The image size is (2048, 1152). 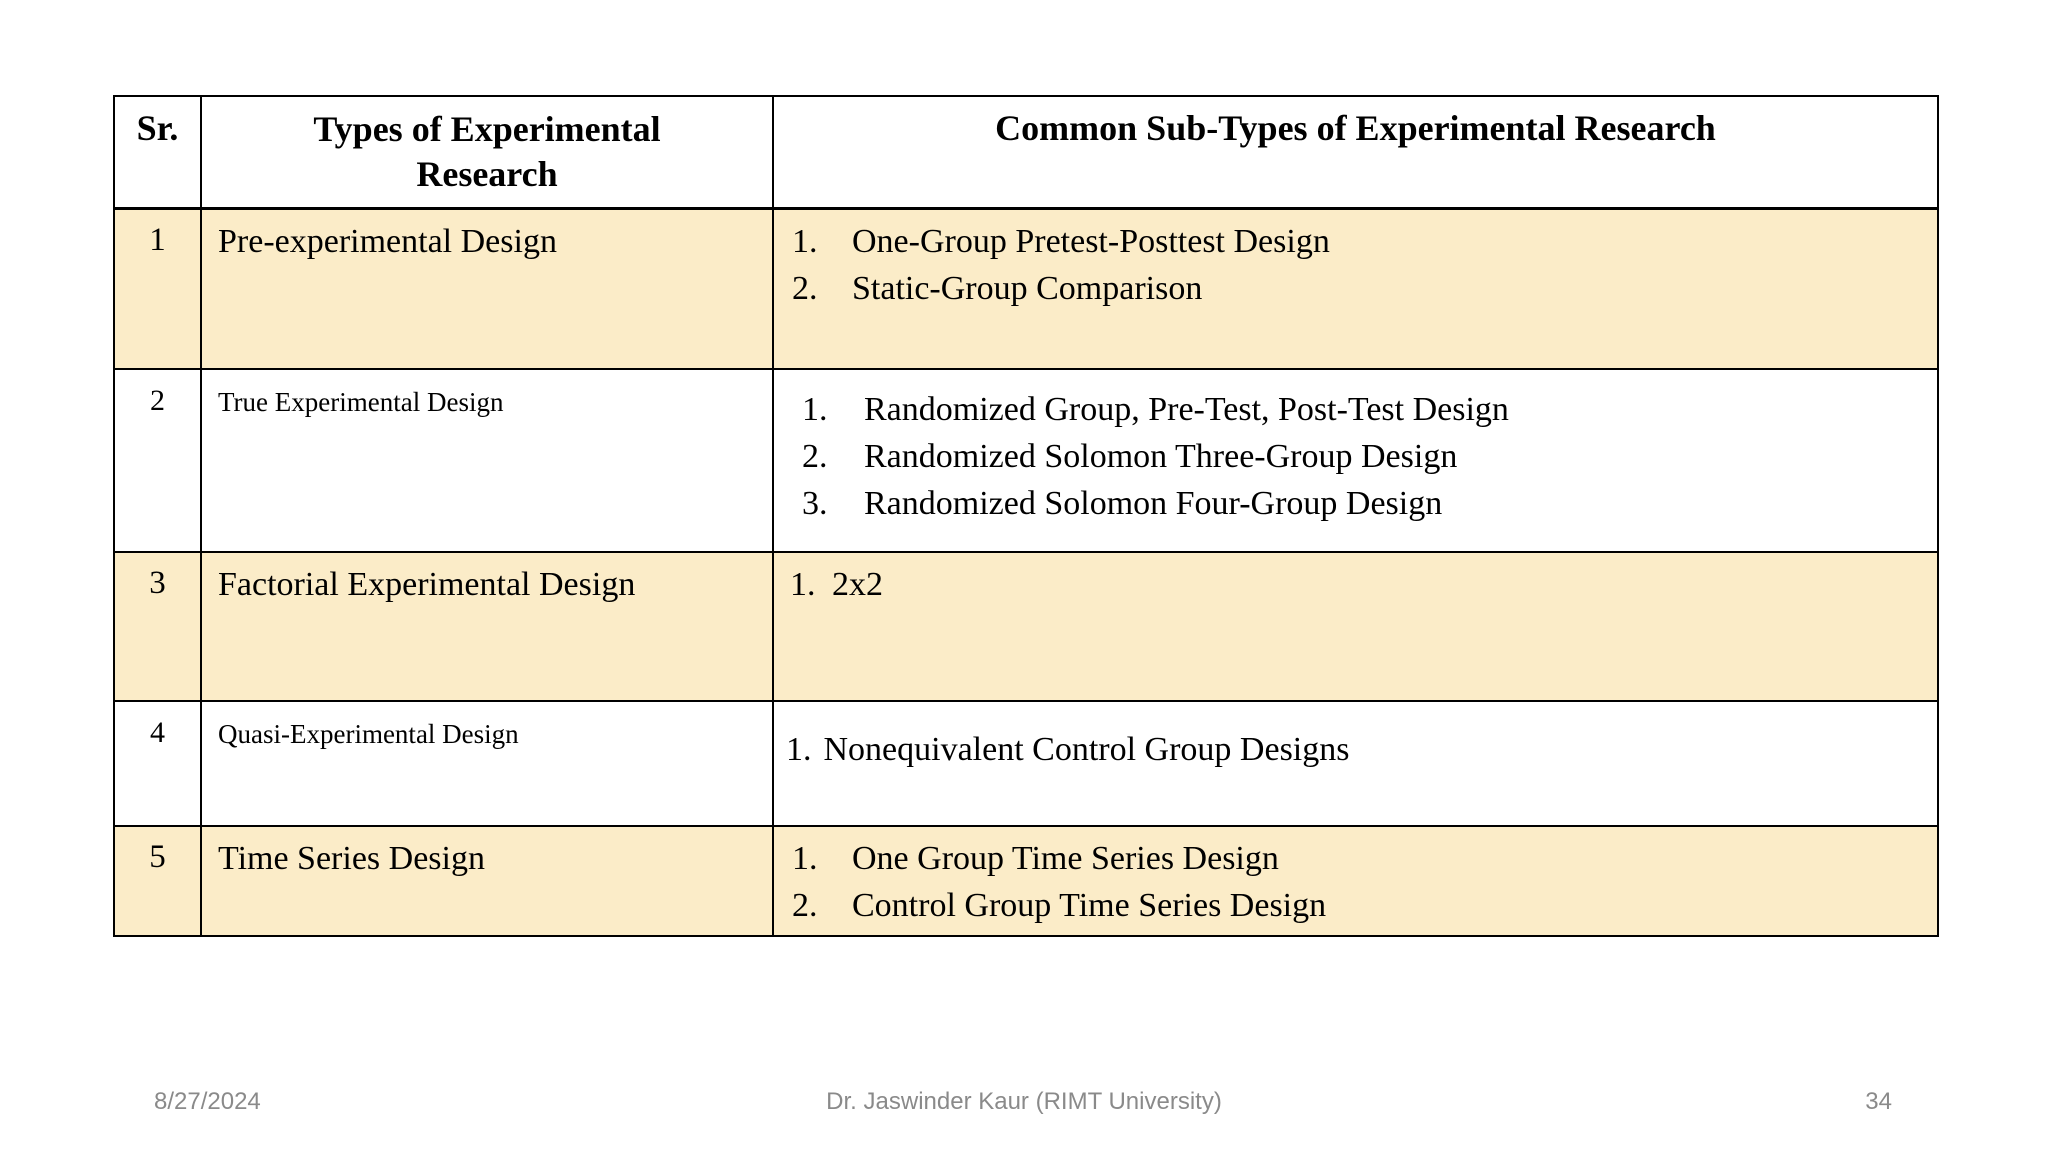 I want to click on footer-credit: Dr. Jaswinder Kaur (RIMT University), so click(x=1024, y=1101).